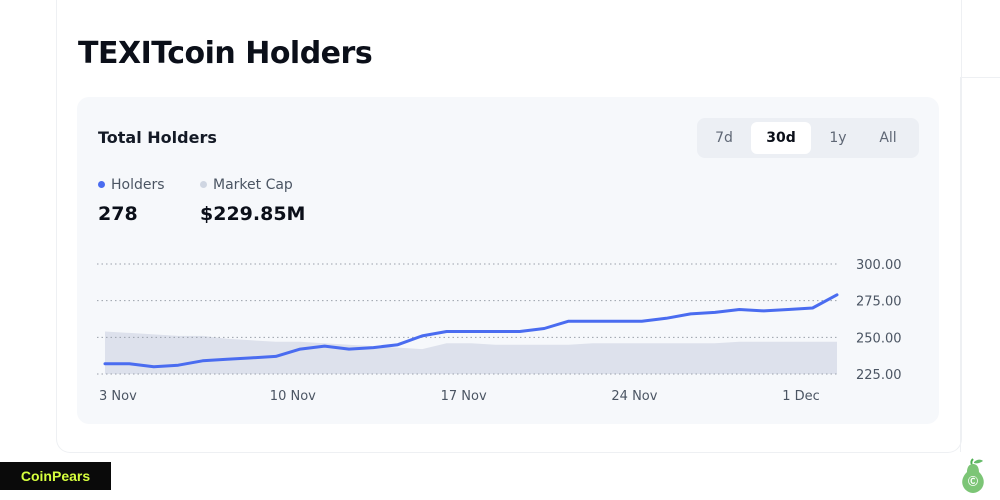  Describe the element at coordinates (471, 352) in the screenshot. I see `market-cap-area` at that location.